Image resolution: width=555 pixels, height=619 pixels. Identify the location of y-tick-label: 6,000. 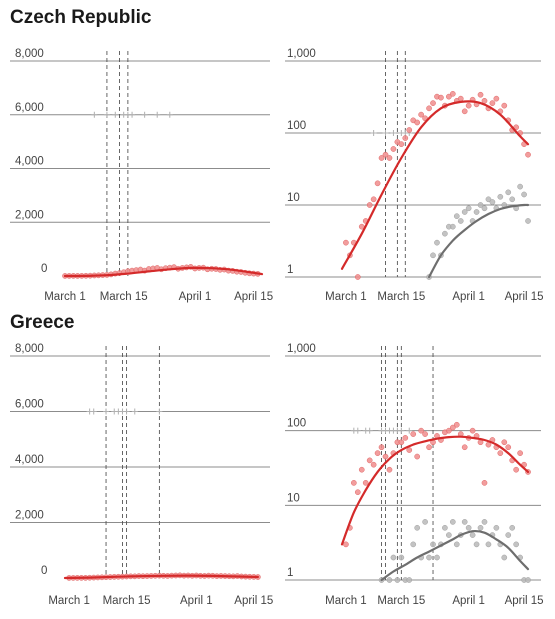
(29, 108).